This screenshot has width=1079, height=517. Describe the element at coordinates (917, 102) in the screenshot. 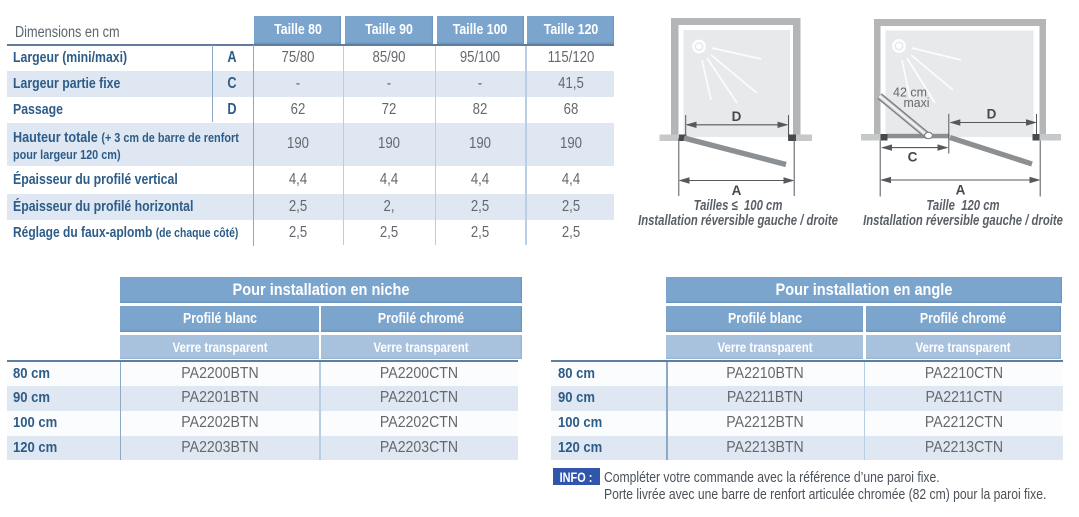

I see `svg-text: maxi` at that location.